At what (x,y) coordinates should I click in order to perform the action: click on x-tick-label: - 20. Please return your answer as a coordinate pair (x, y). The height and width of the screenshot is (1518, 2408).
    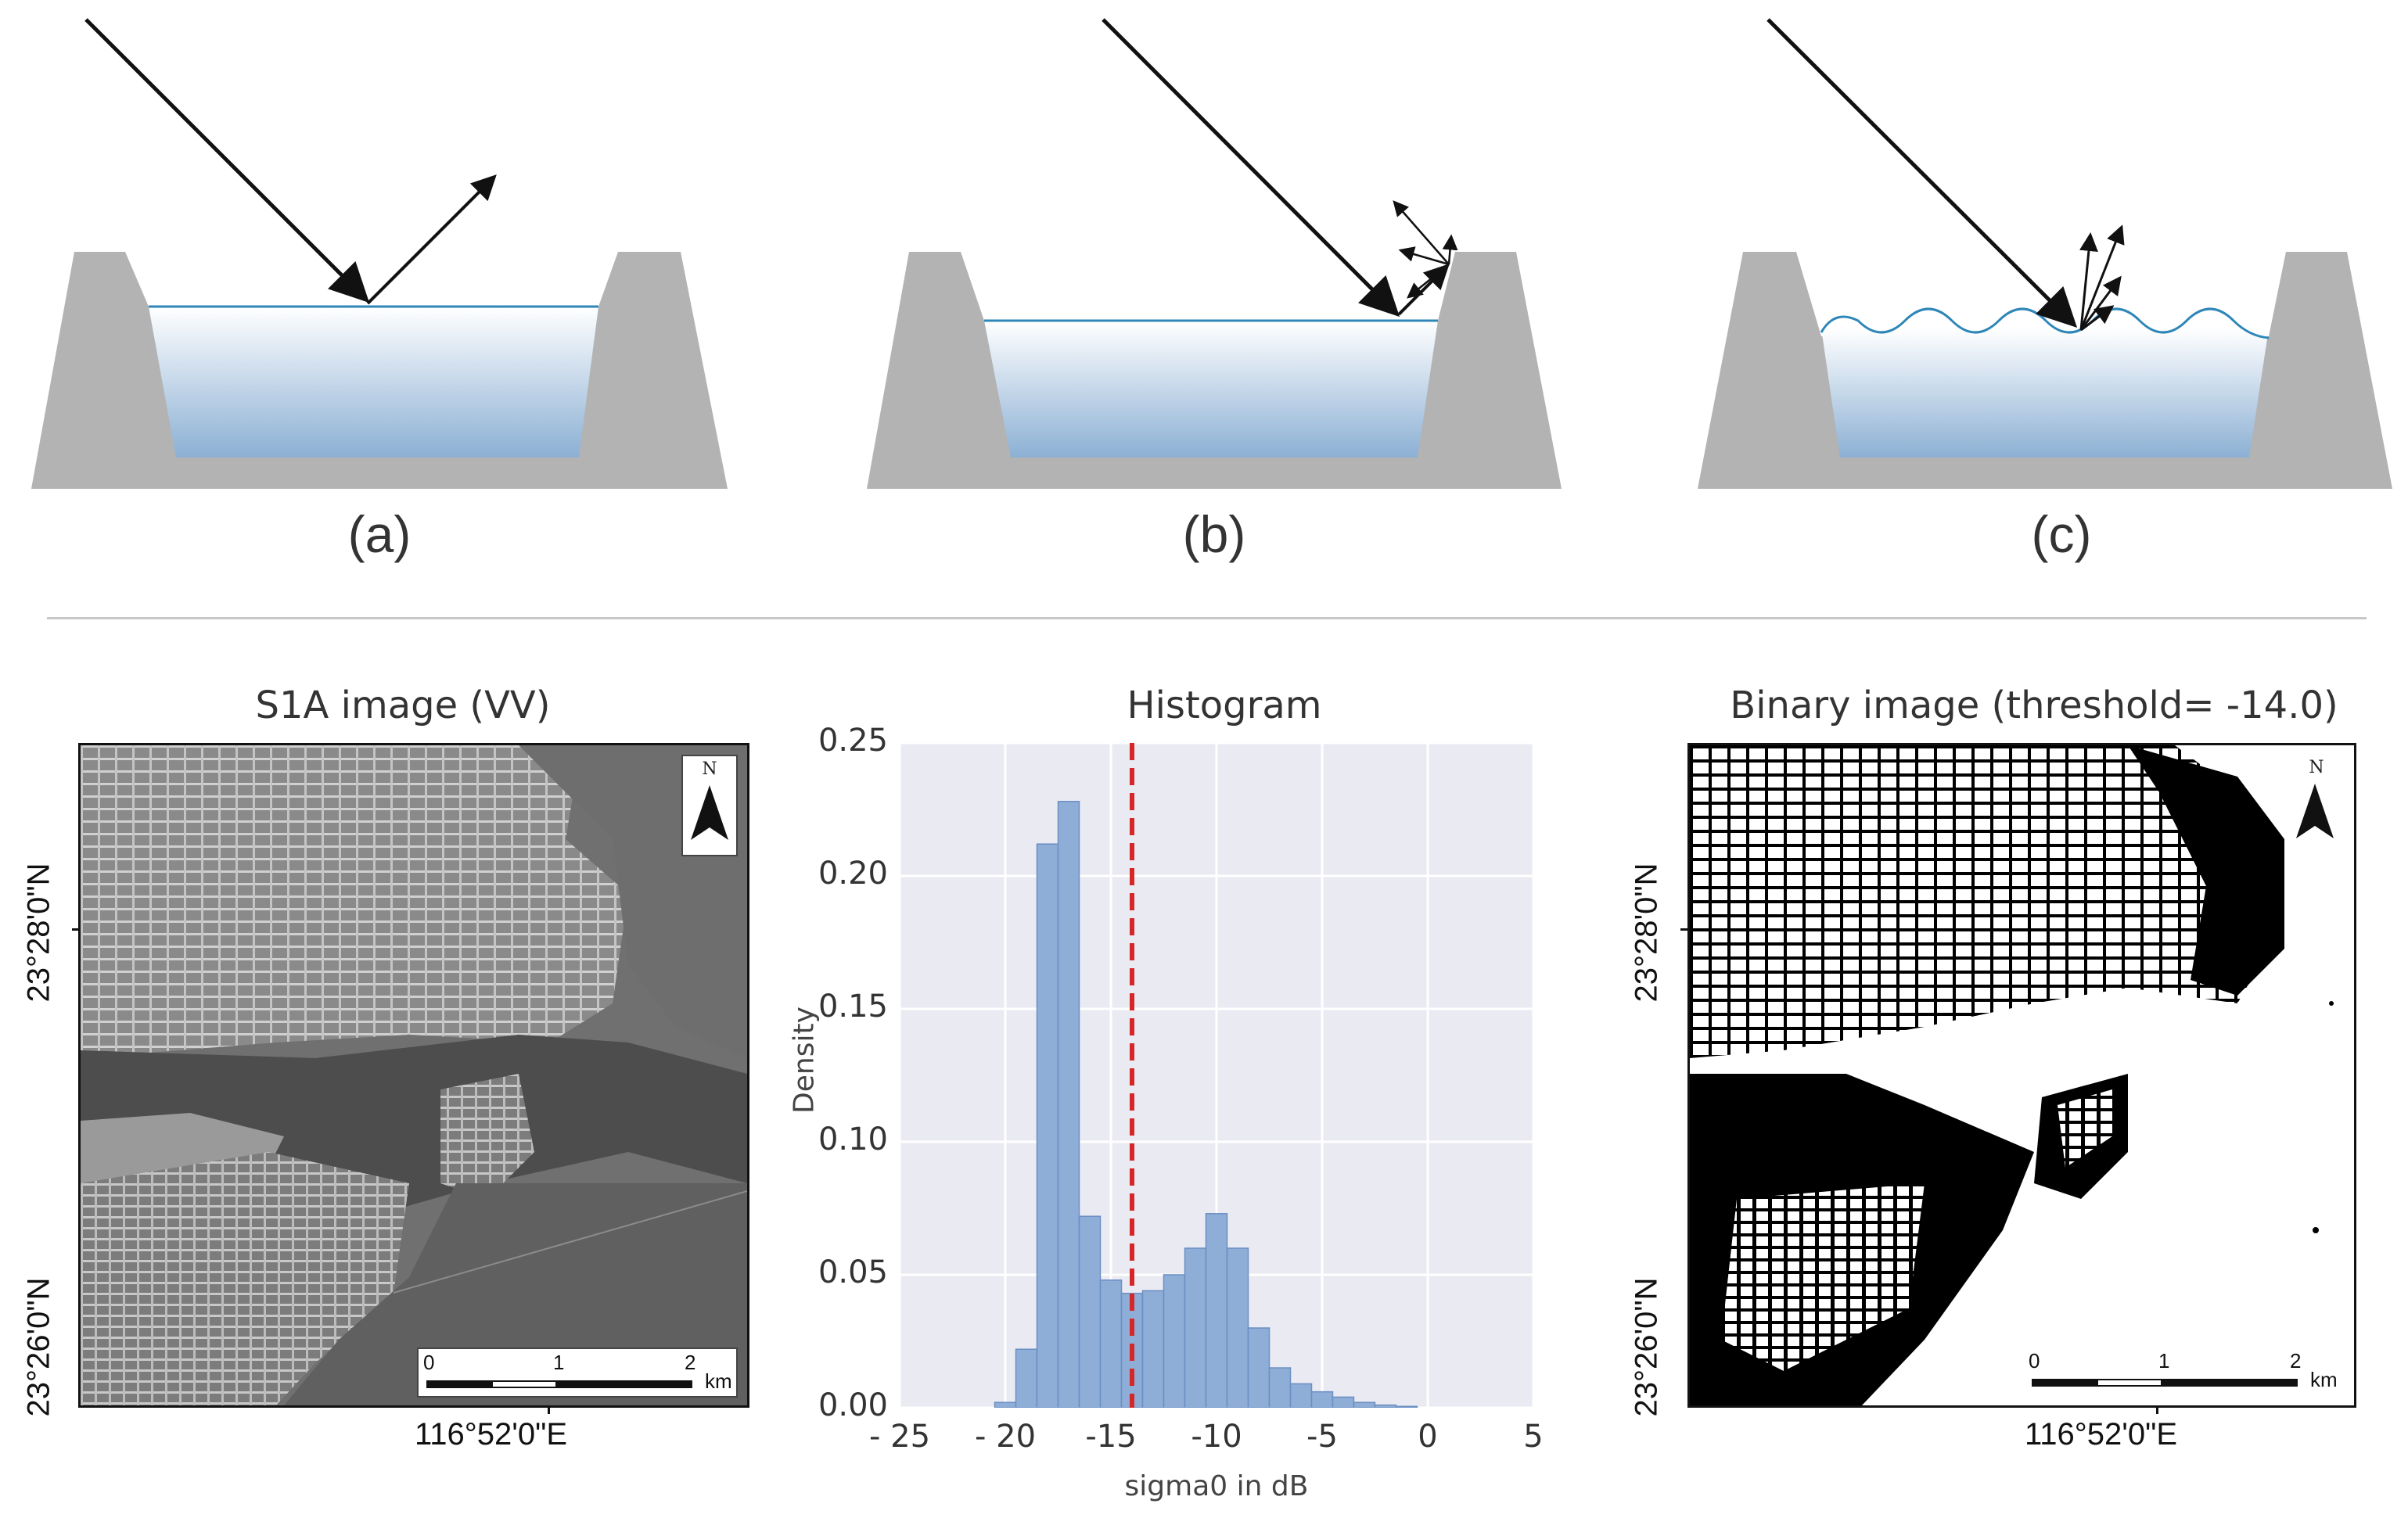
    Looking at the image, I should click on (1005, 1437).